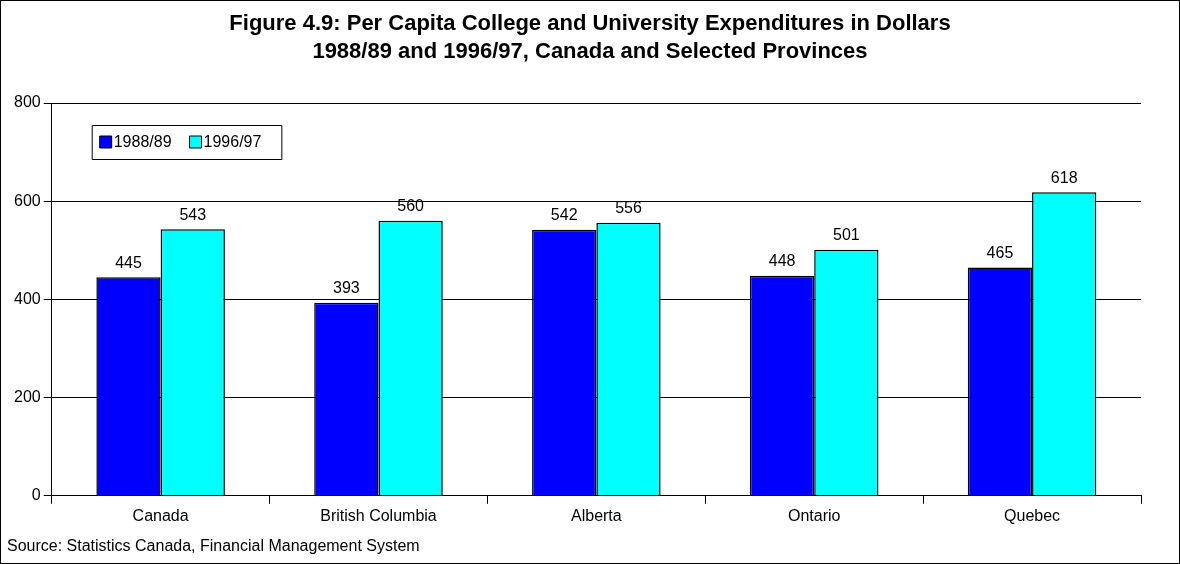 The height and width of the screenshot is (564, 1180). What do you see at coordinates (27, 397) in the screenshot?
I see `y-tick-label: 200` at bounding box center [27, 397].